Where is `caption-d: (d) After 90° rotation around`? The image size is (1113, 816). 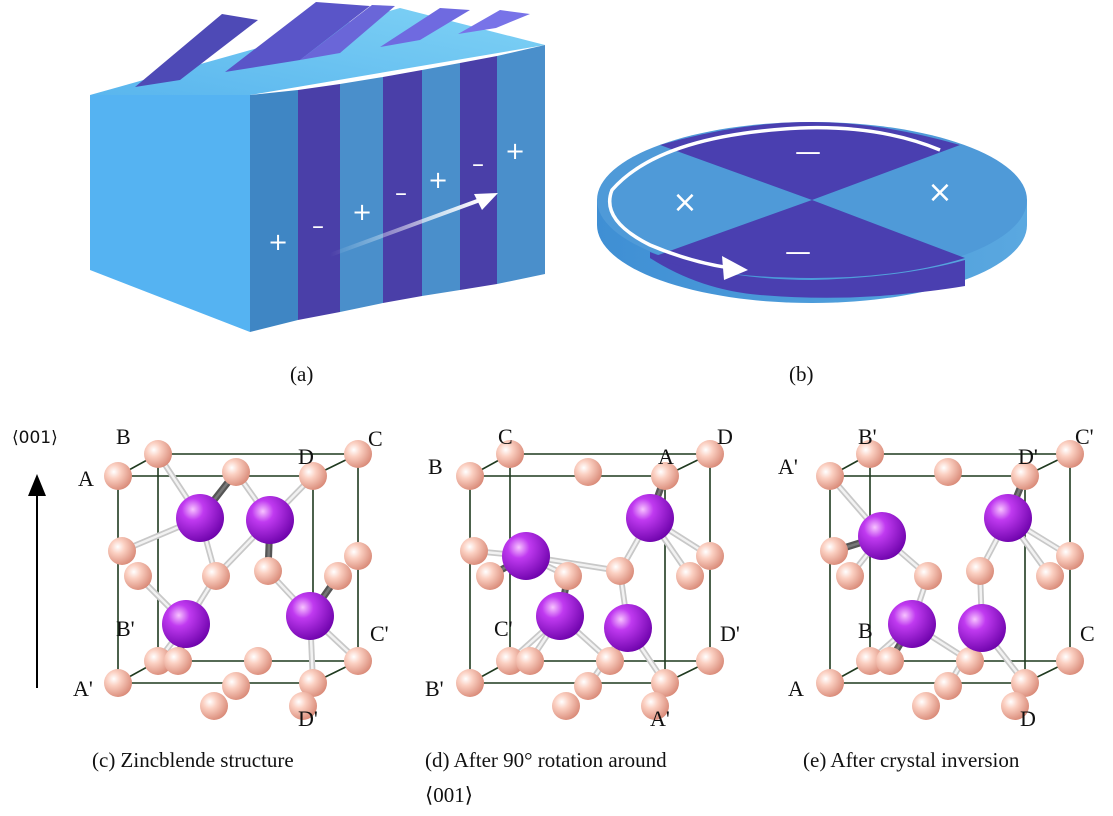 caption-d: (d) After 90° rotation around is located at coordinates (546, 760).